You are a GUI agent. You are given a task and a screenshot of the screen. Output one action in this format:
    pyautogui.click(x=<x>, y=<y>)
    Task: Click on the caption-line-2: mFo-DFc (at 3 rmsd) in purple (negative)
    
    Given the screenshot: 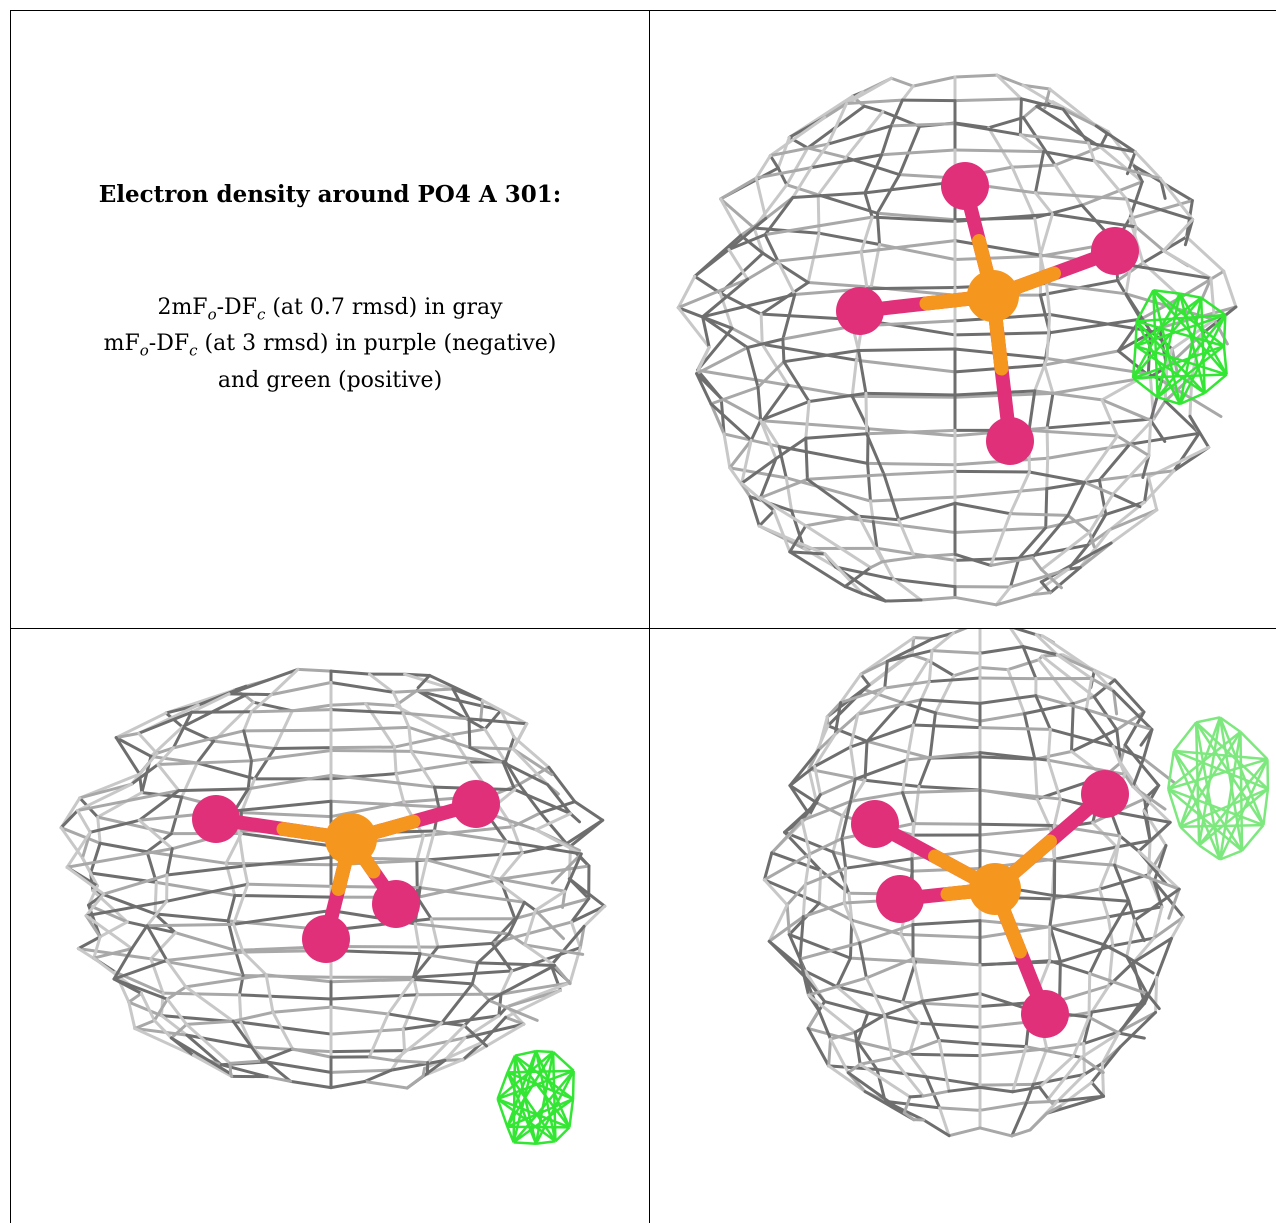 What is the action you would take?
    pyautogui.click(x=330, y=345)
    